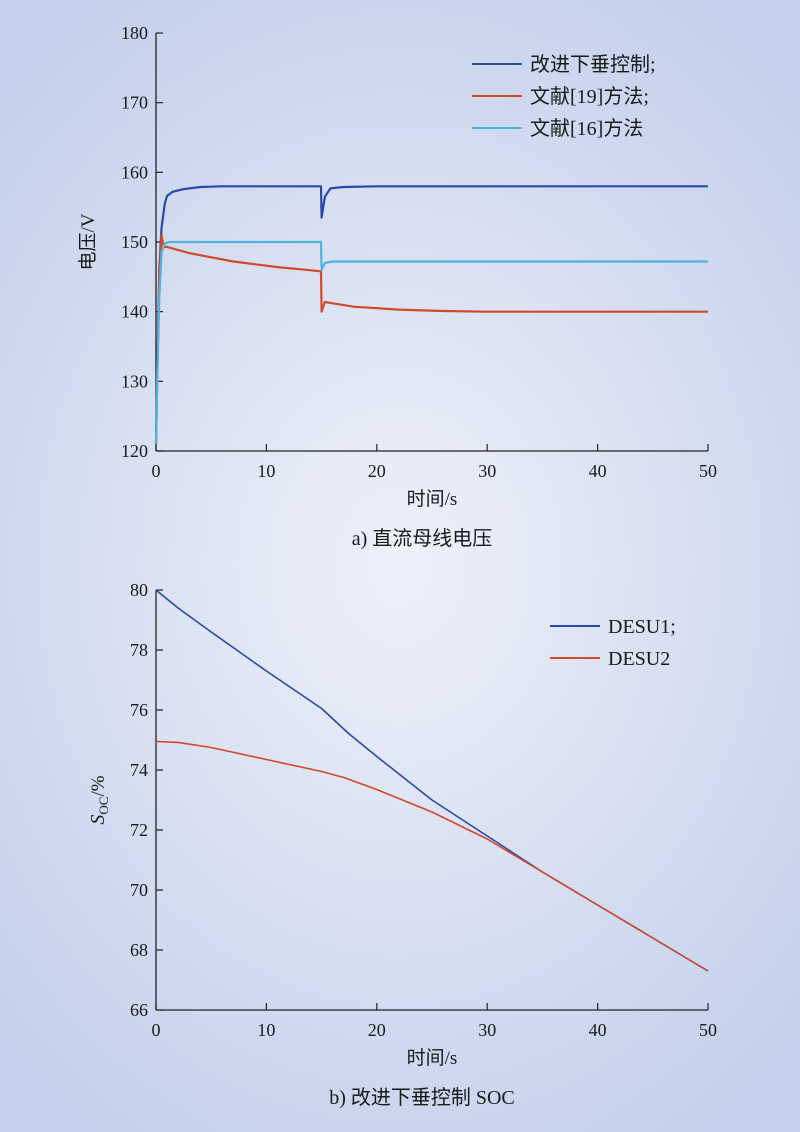 The height and width of the screenshot is (1132, 800). I want to click on y-tick-label: 130, so click(134, 381).